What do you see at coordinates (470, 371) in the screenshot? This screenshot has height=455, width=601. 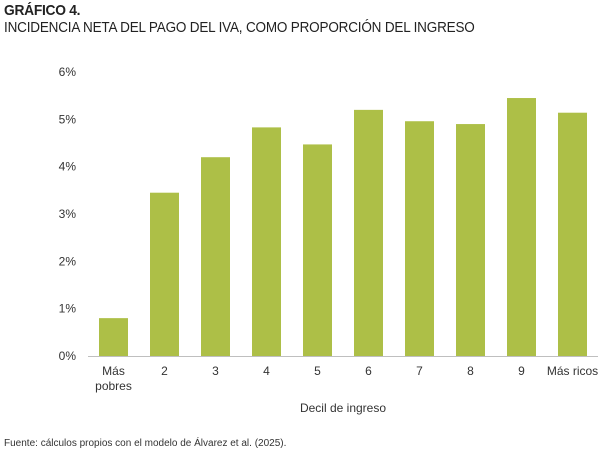 I see `x-tick-label: 8` at bounding box center [470, 371].